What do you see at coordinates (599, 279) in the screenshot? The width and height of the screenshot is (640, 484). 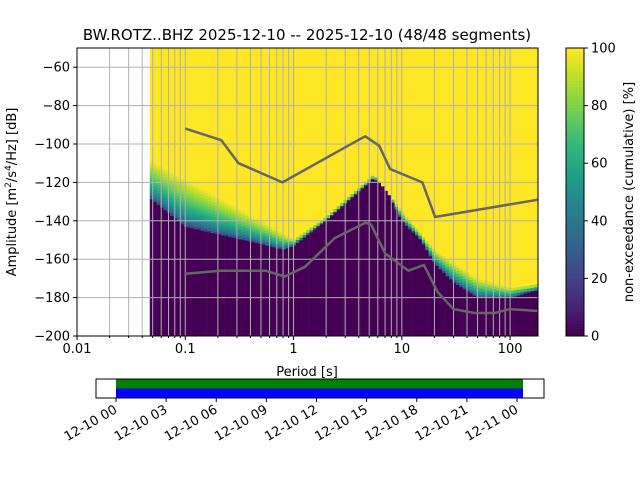 I see `colorbar-tick-label: 20` at bounding box center [599, 279].